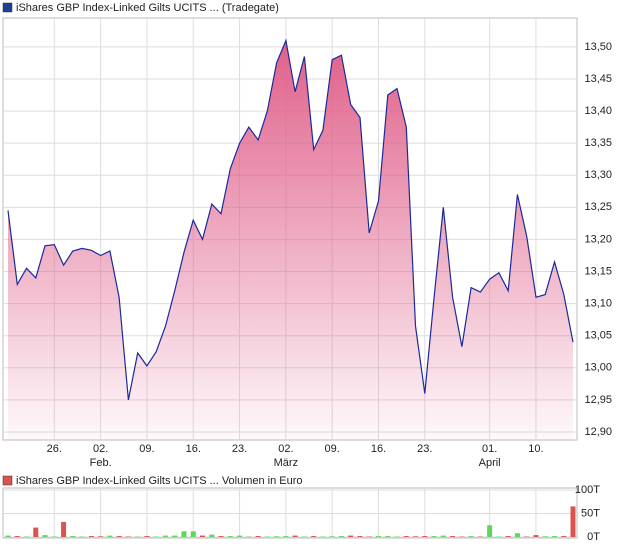 This screenshot has height=551, width=620. What do you see at coordinates (598, 79) in the screenshot?
I see `y-tick-label: 13,45` at bounding box center [598, 79].